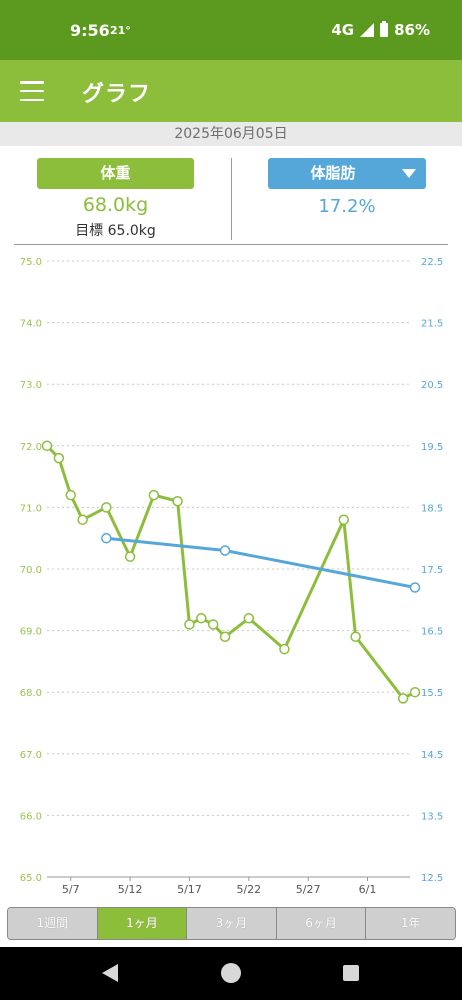 The width and height of the screenshot is (462, 1000). What do you see at coordinates (432, 447) in the screenshot?
I see `y-right-tick-label: 19.5` at bounding box center [432, 447].